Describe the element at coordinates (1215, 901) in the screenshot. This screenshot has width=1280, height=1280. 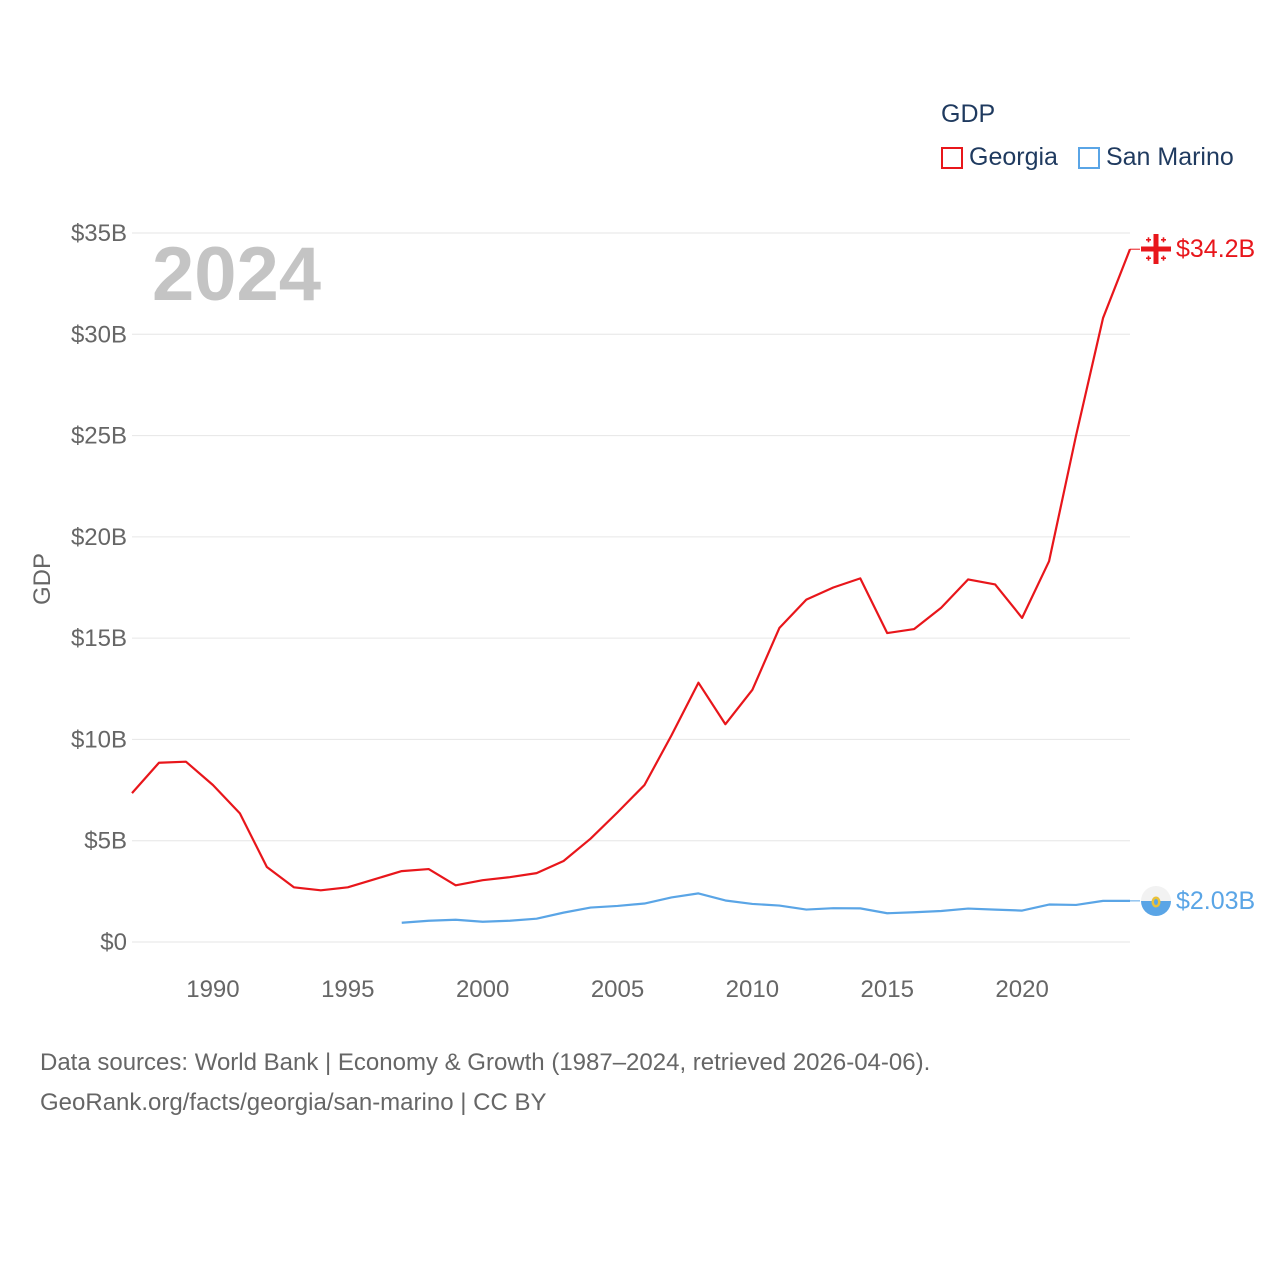
I see `end-label-san-marino: $2.03B` at that location.